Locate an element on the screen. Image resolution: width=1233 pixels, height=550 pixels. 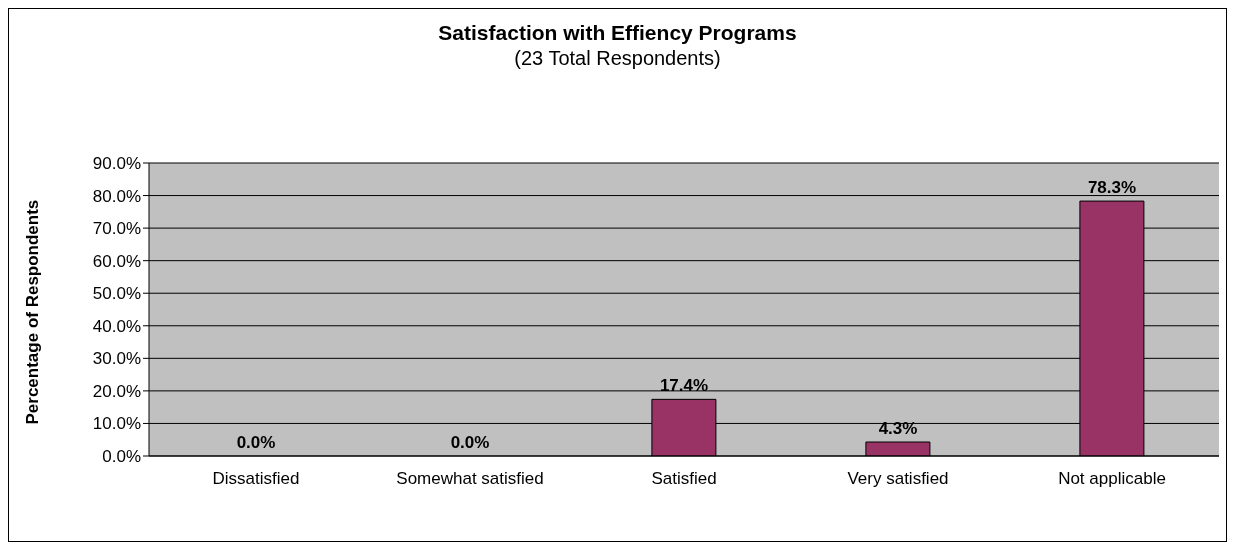
data-label: 78.3% is located at coordinates (1112, 188).